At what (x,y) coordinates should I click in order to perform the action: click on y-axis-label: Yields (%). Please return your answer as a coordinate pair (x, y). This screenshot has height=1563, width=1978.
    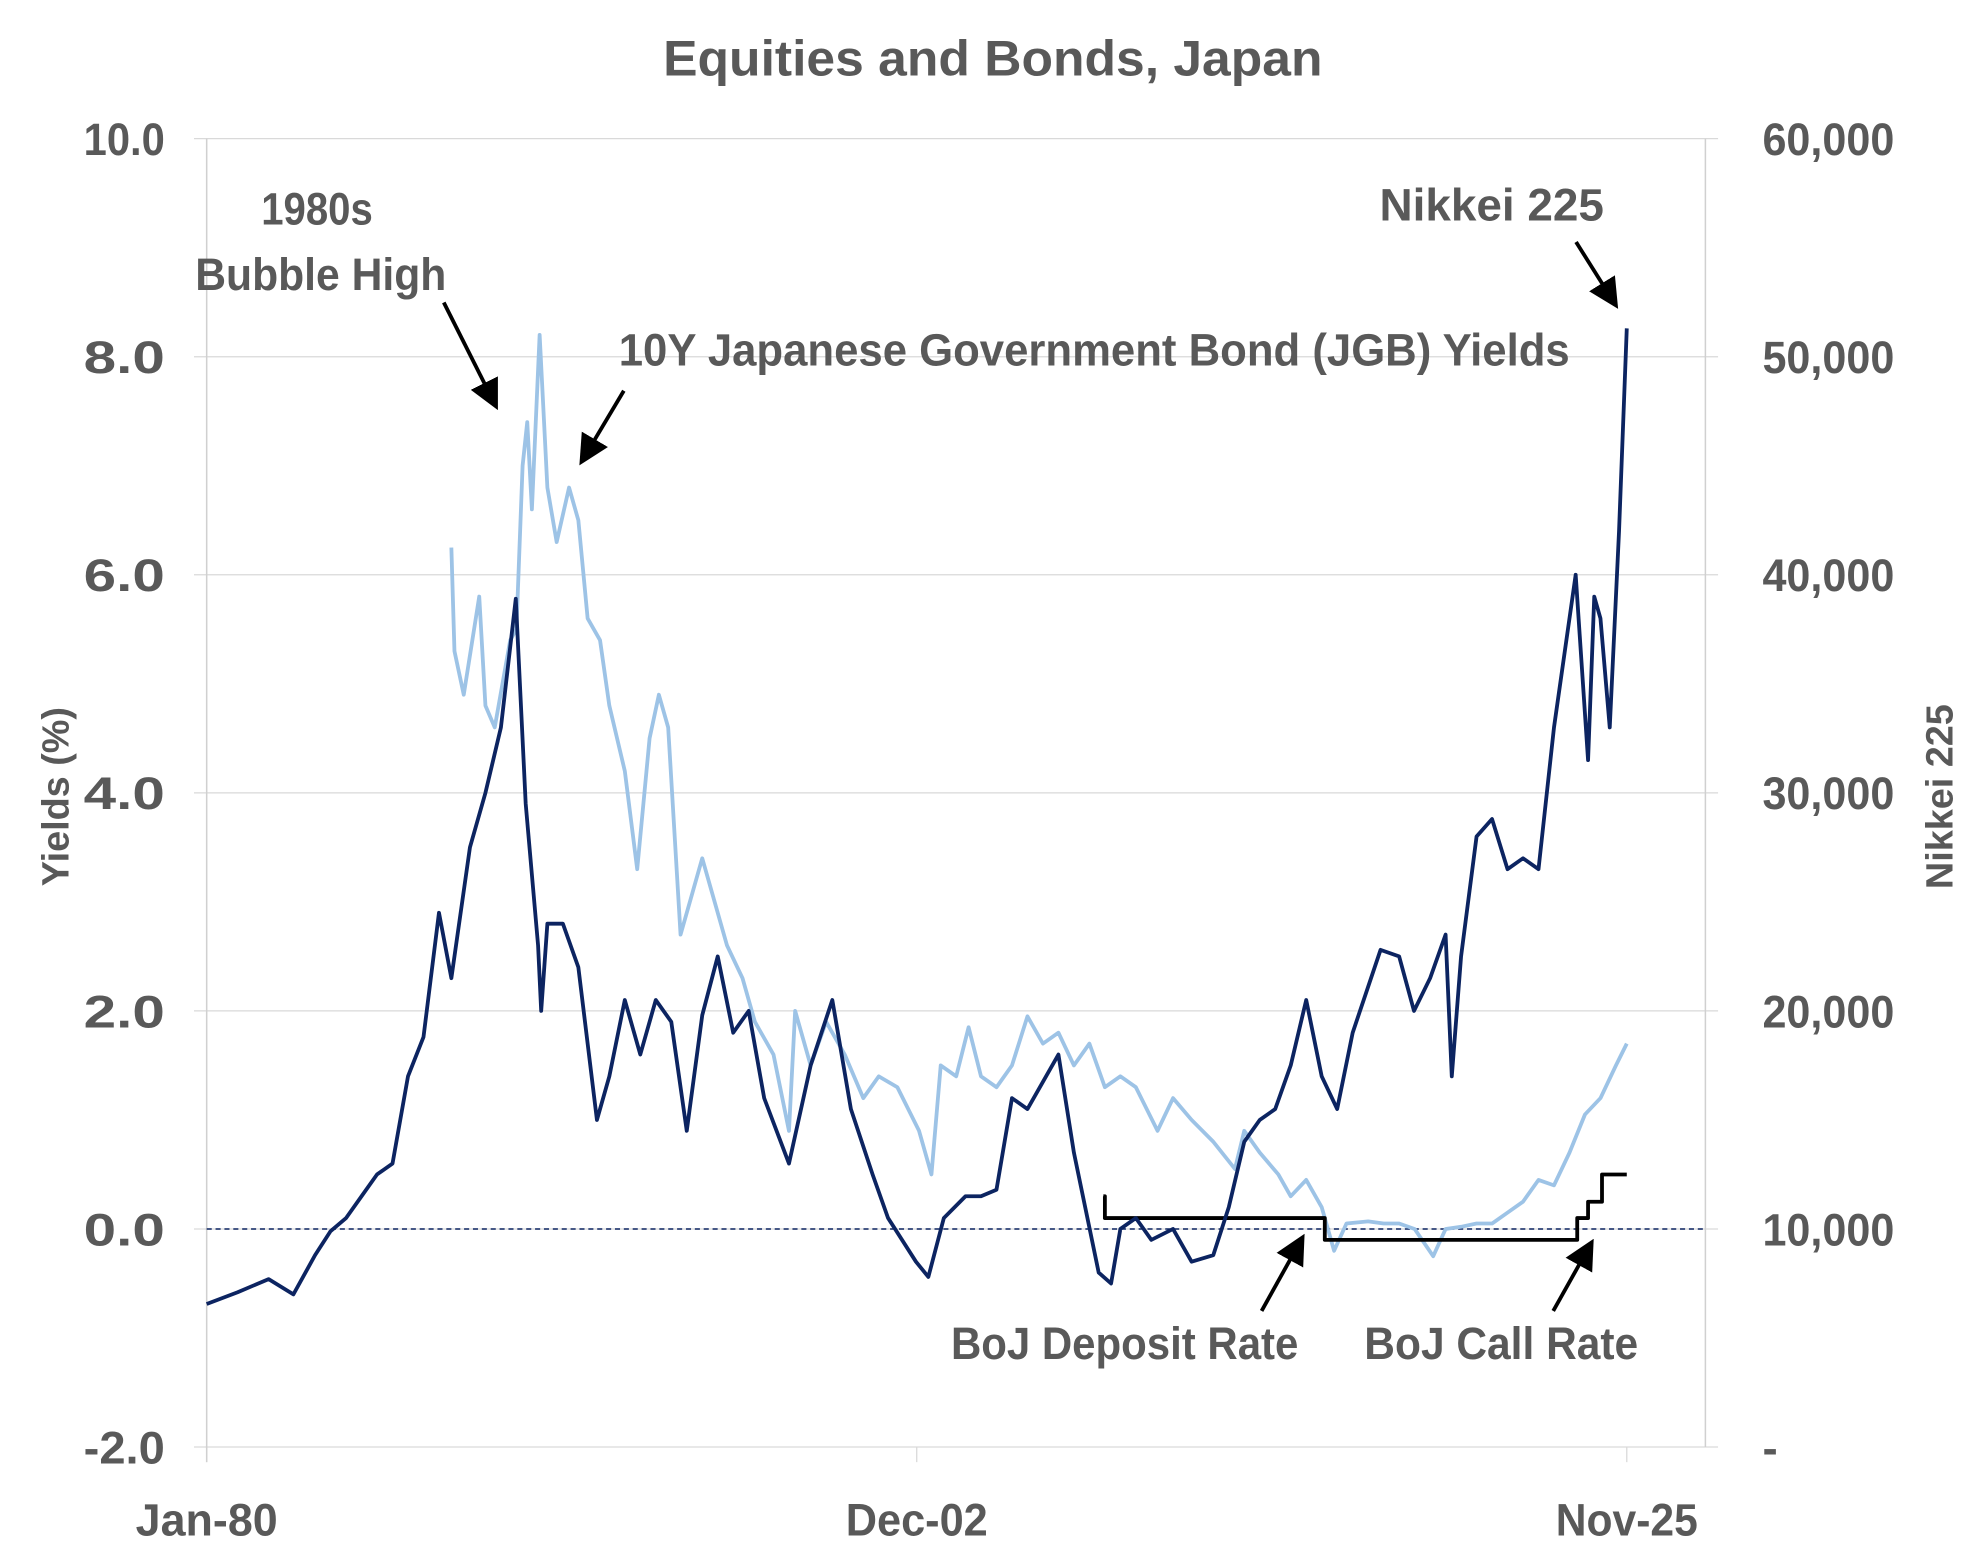
    Looking at the image, I should click on (56, 796).